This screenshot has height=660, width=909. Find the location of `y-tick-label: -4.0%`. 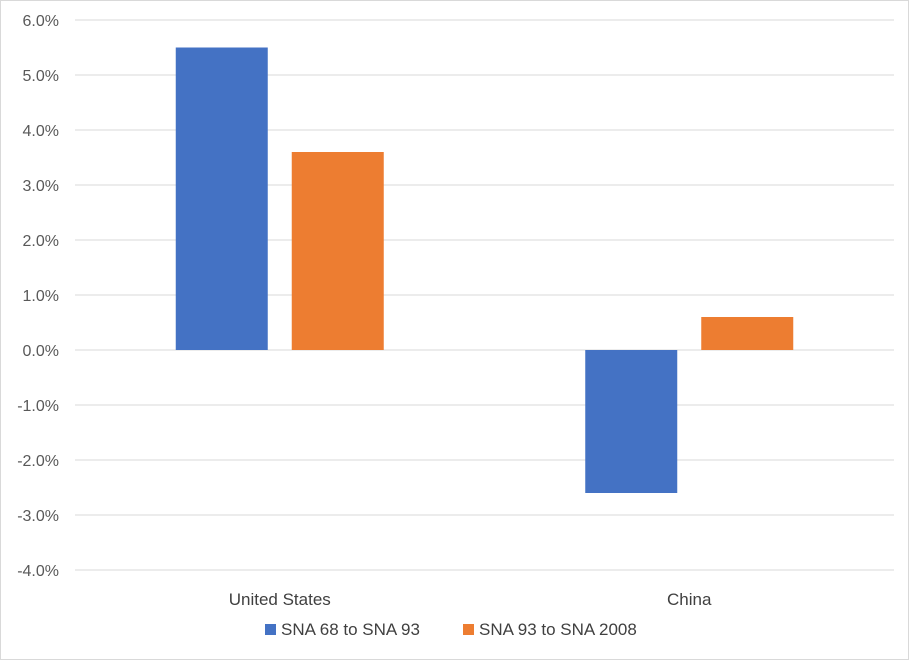

y-tick-label: -4.0% is located at coordinates (38, 571).